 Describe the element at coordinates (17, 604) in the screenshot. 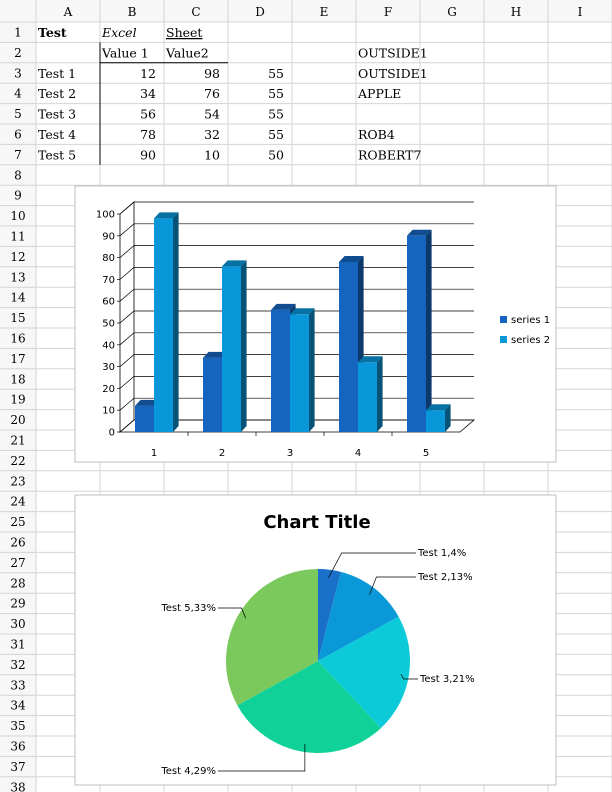

I see `row-header-29: 29` at that location.